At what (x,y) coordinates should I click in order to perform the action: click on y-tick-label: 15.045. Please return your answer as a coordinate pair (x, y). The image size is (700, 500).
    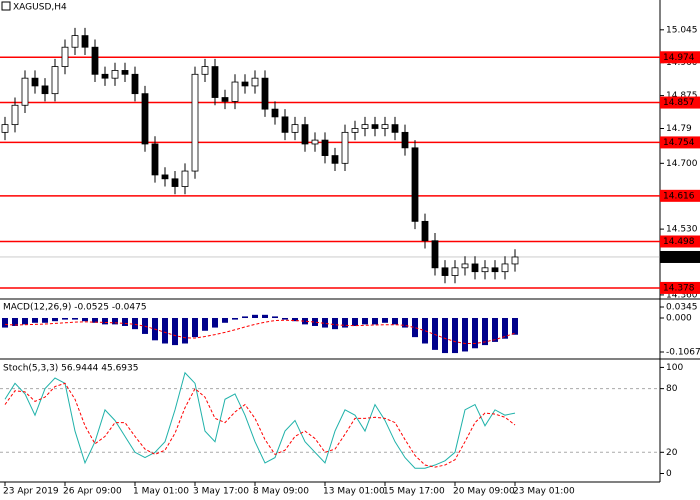
    Looking at the image, I should click on (682, 30).